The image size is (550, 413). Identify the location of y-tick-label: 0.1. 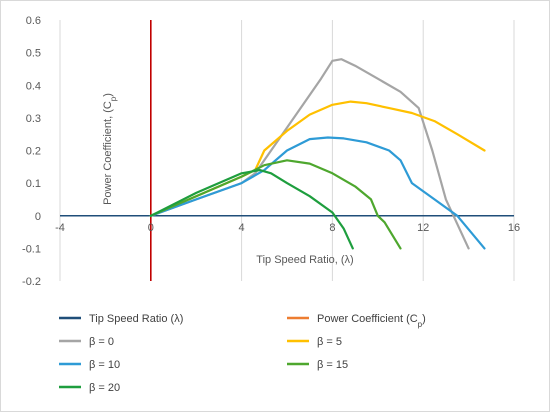
(33, 184).